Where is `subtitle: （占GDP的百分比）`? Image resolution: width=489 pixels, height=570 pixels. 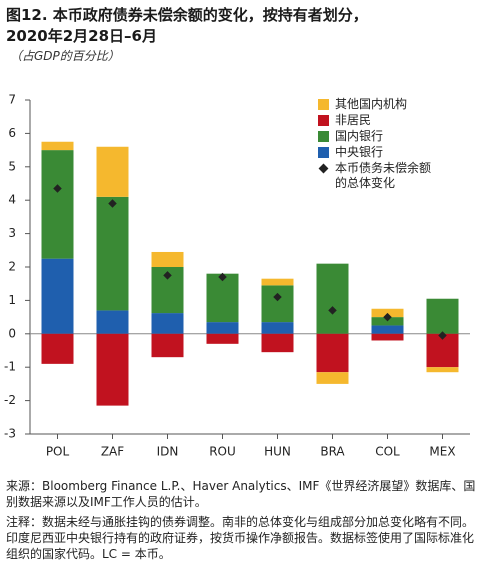 subtitle: （占GDP的百分比） is located at coordinates (65, 56).